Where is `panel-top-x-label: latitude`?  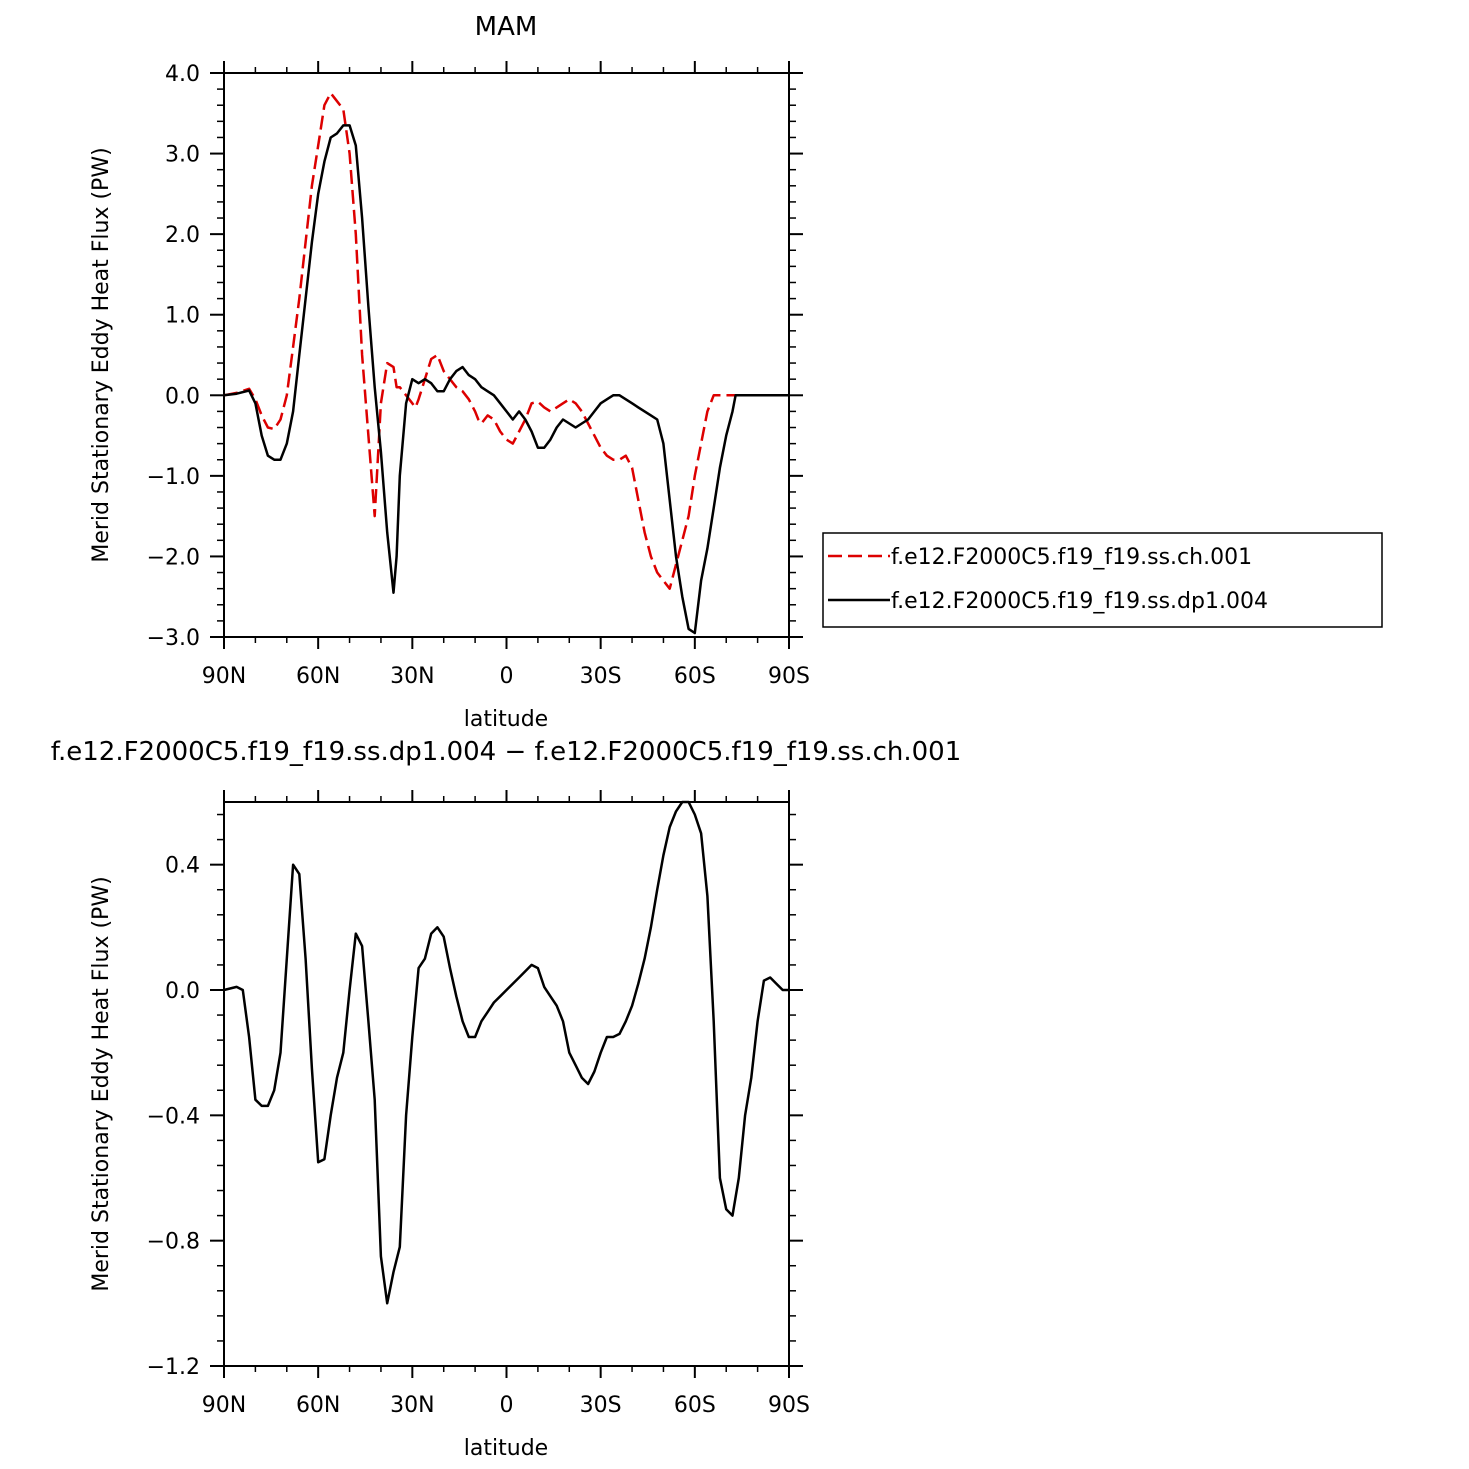 panel-top-x-label: latitude is located at coordinates (506, 719).